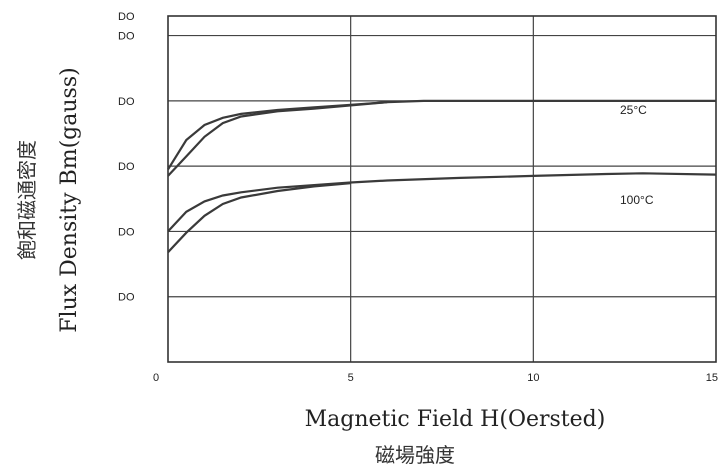  Describe the element at coordinates (637, 200) in the screenshot. I see `series-label: 100°C` at that location.